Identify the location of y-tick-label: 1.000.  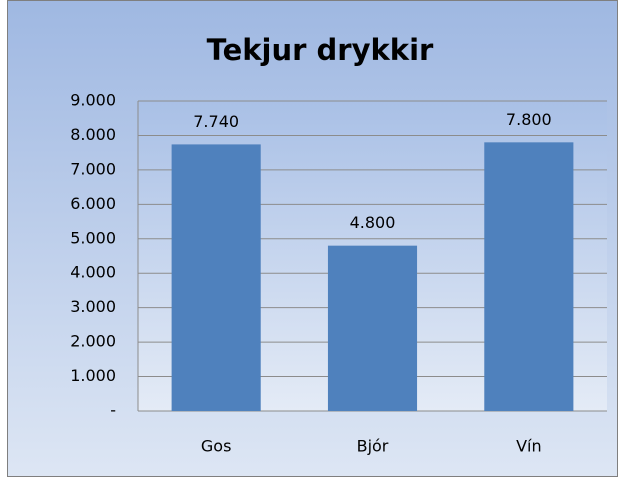
(93, 375).